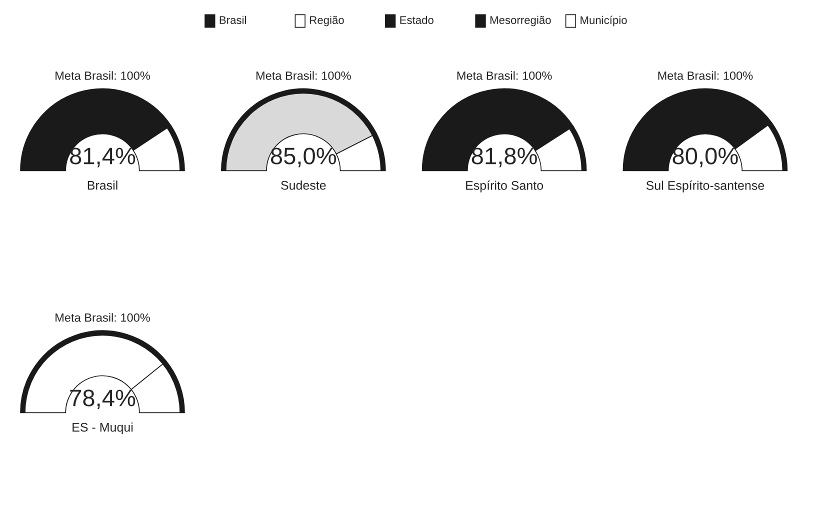 This screenshot has width=820, height=526. I want to click on text: Sul Espírito-santense, so click(705, 186).